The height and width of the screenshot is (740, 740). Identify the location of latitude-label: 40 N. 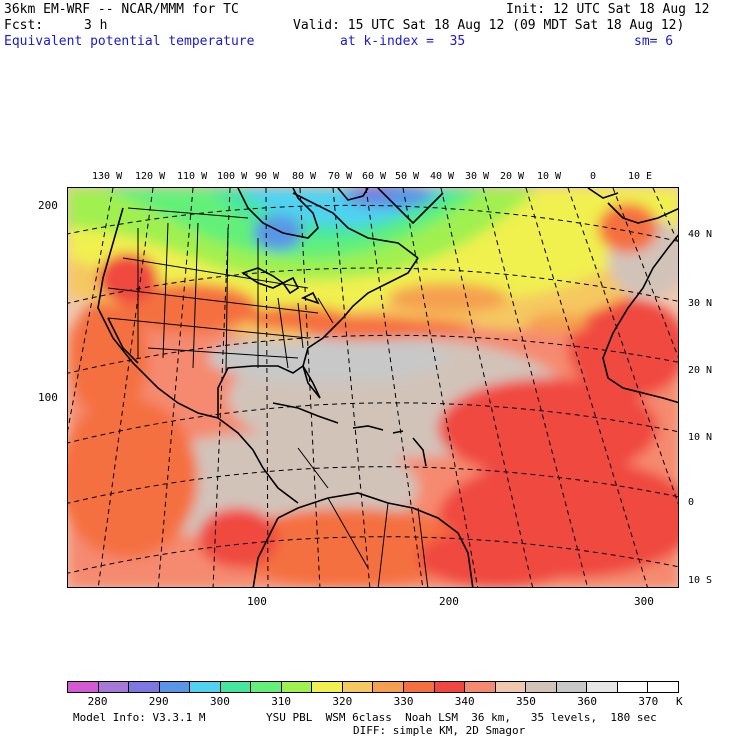
(700, 234).